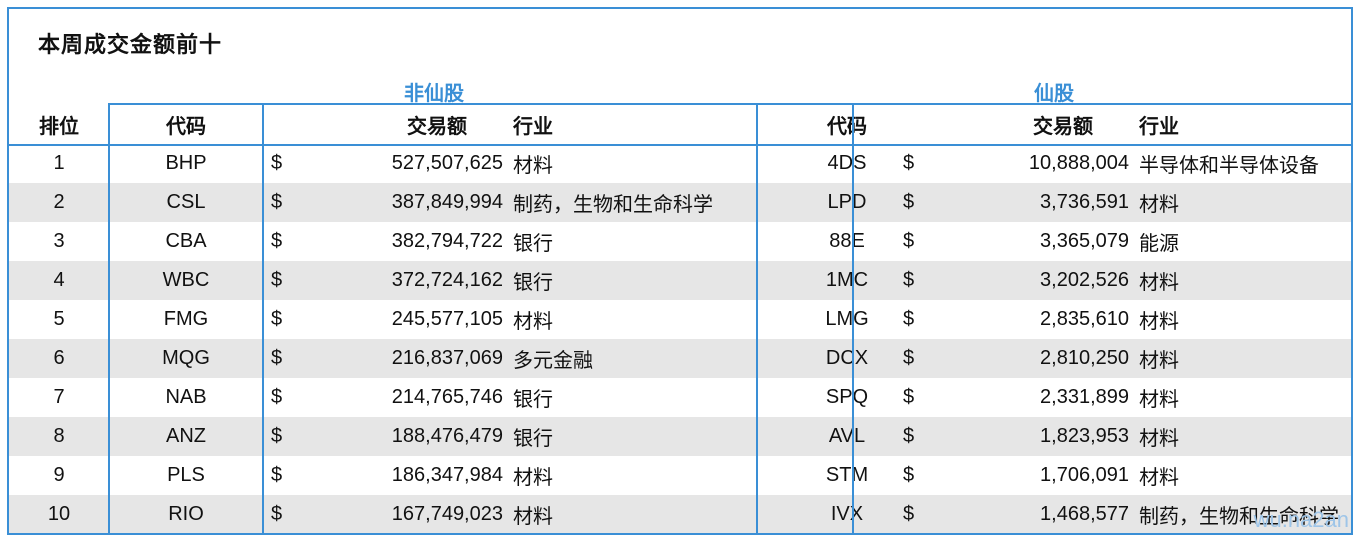  What do you see at coordinates (186, 514) in the screenshot?
I see `cell-code: RIO` at bounding box center [186, 514].